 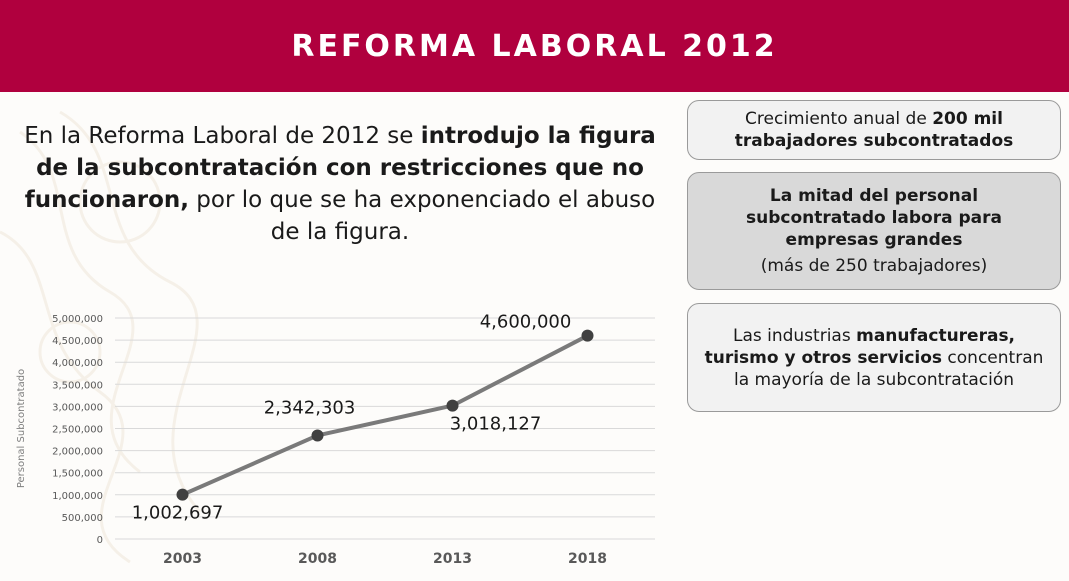 I want to click on data-label: 1,002,697, so click(x=178, y=513).